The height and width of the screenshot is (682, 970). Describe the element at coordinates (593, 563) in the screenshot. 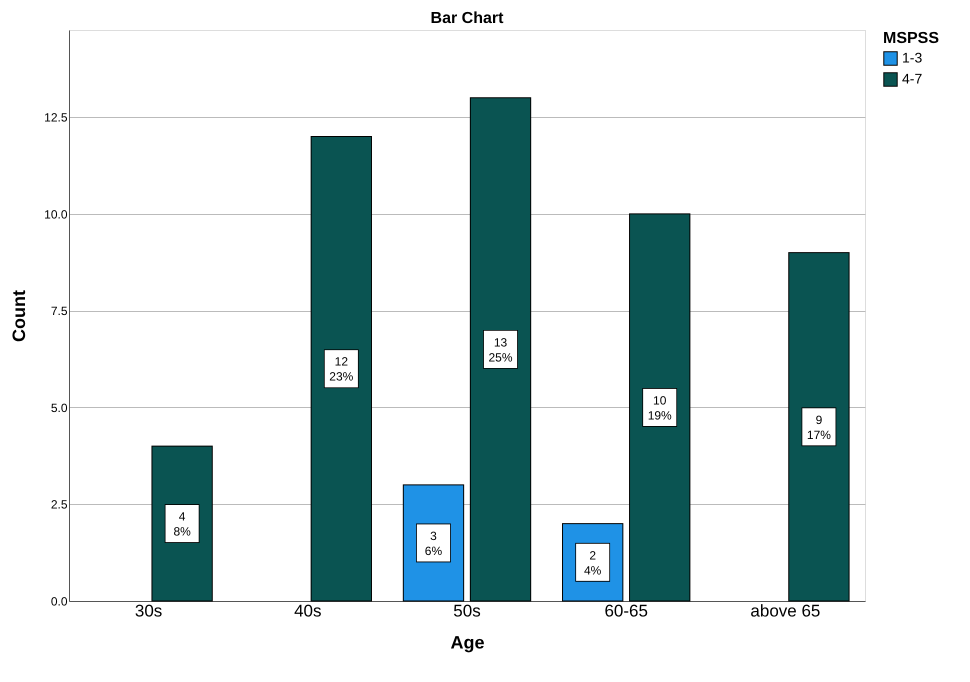

I see `data-label: 2 4%` at that location.